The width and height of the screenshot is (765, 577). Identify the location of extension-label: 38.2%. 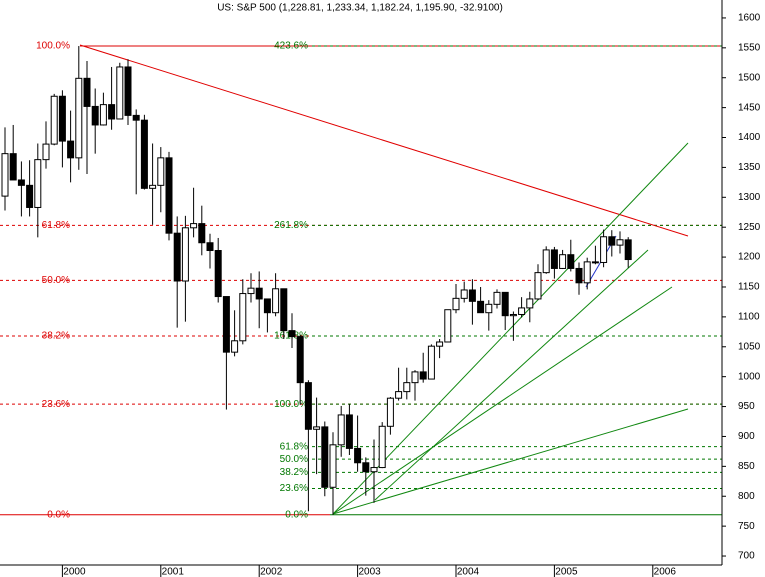
(294, 472).